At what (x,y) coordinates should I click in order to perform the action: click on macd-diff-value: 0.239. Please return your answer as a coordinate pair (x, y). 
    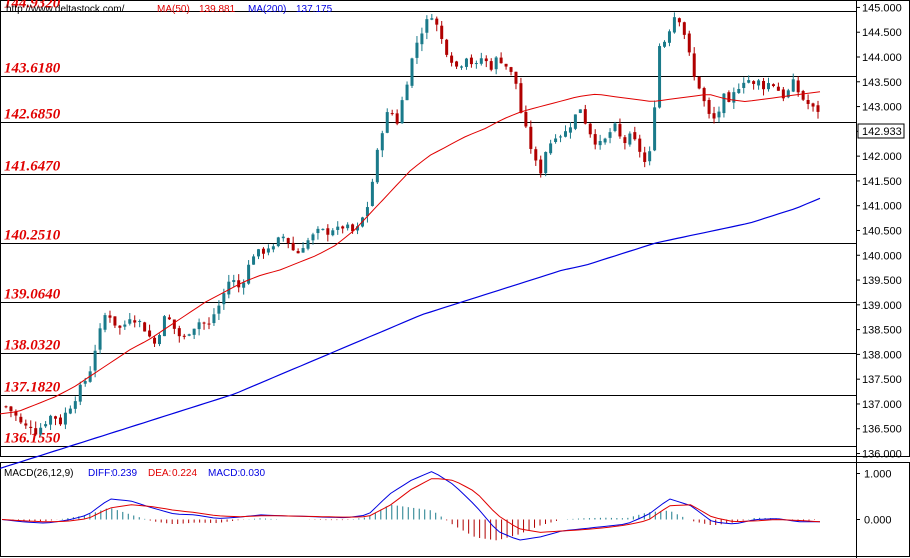
    Looking at the image, I should click on (124, 473).